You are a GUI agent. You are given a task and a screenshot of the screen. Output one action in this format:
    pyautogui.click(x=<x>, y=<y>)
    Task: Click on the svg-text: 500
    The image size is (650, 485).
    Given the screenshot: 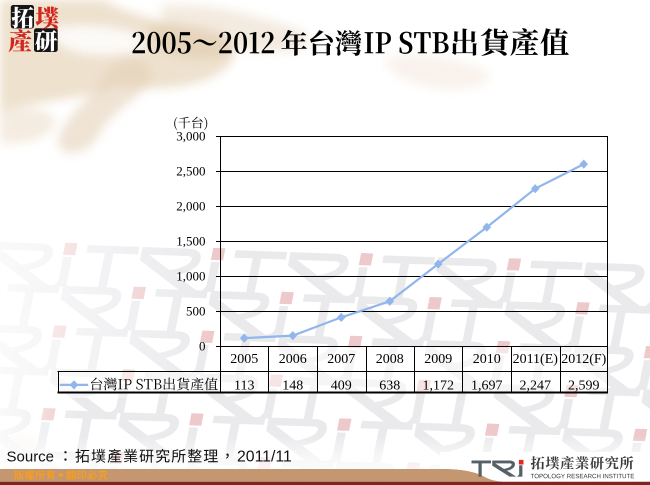 What is the action you would take?
    pyautogui.click(x=196, y=311)
    